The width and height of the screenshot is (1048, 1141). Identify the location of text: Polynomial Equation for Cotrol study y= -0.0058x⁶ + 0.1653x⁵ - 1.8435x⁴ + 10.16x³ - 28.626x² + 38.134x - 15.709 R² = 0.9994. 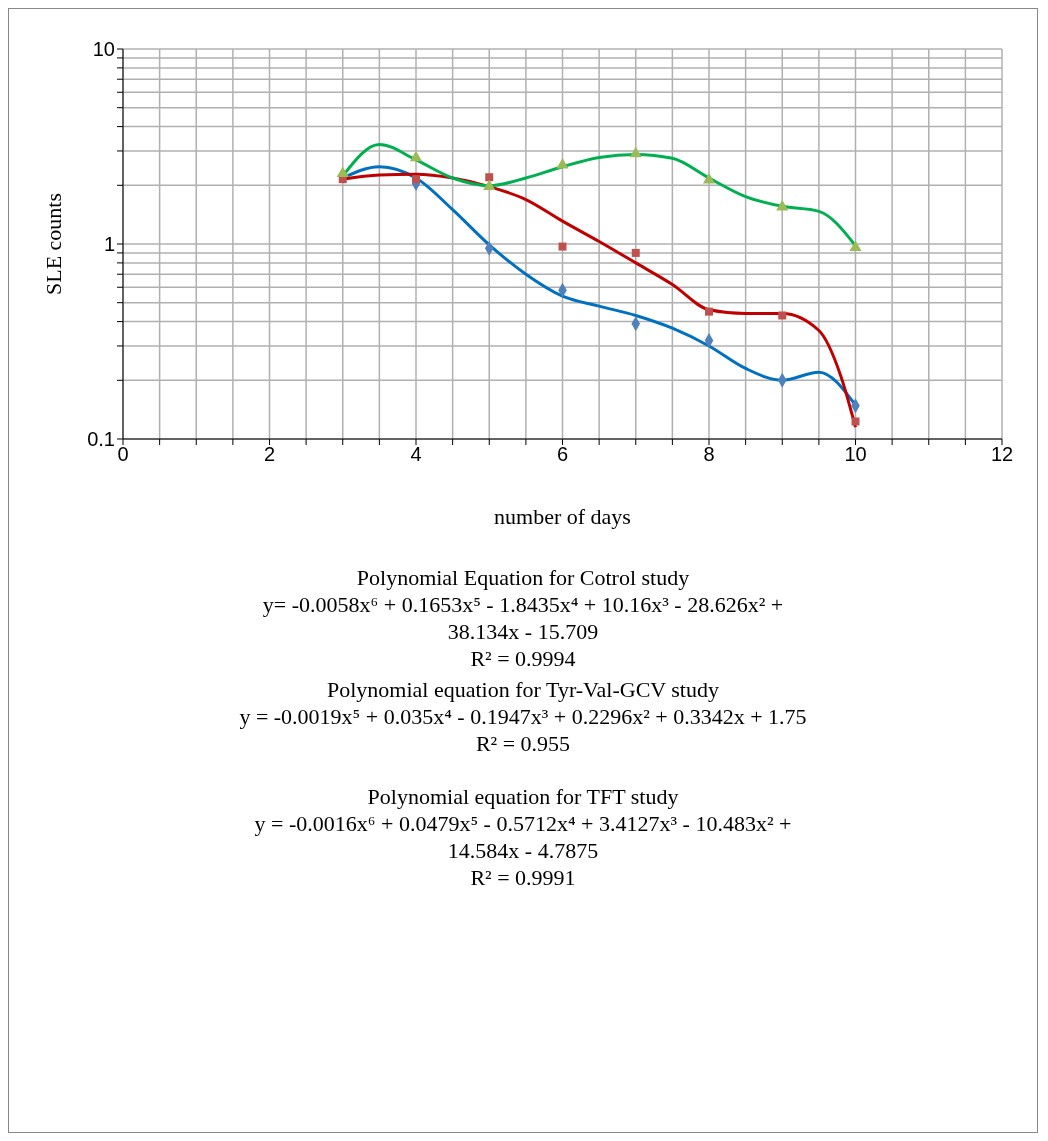
(523, 618).